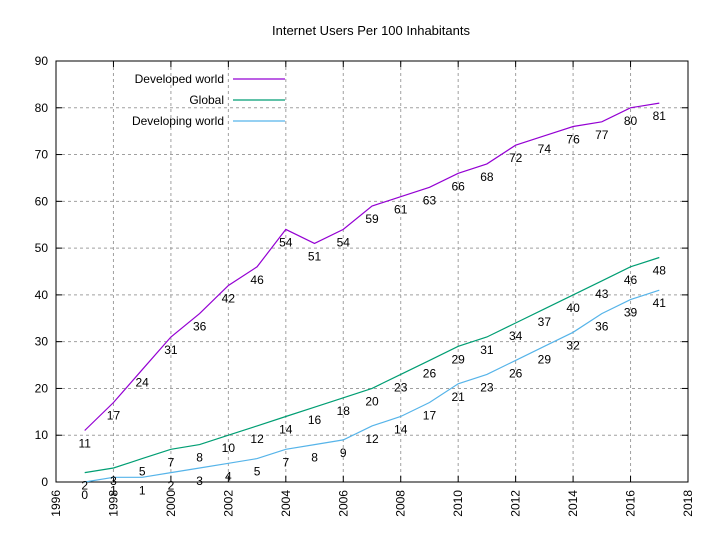 This screenshot has width=720, height=540. Describe the element at coordinates (178, 121) in the screenshot. I see `legend-label-developing-world: Developing world` at that location.